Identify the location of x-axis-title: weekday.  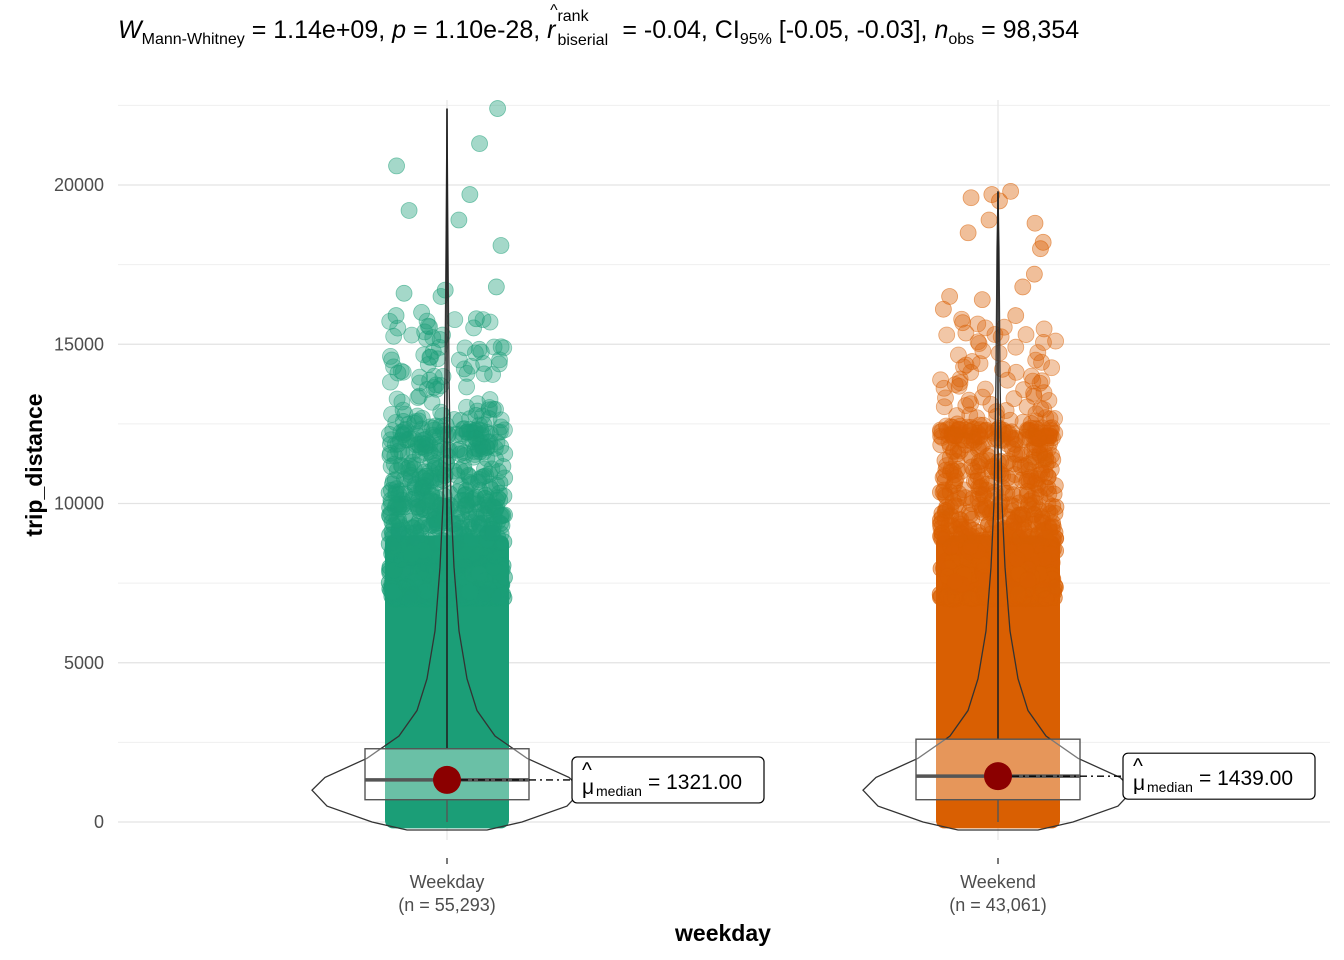
(722, 933).